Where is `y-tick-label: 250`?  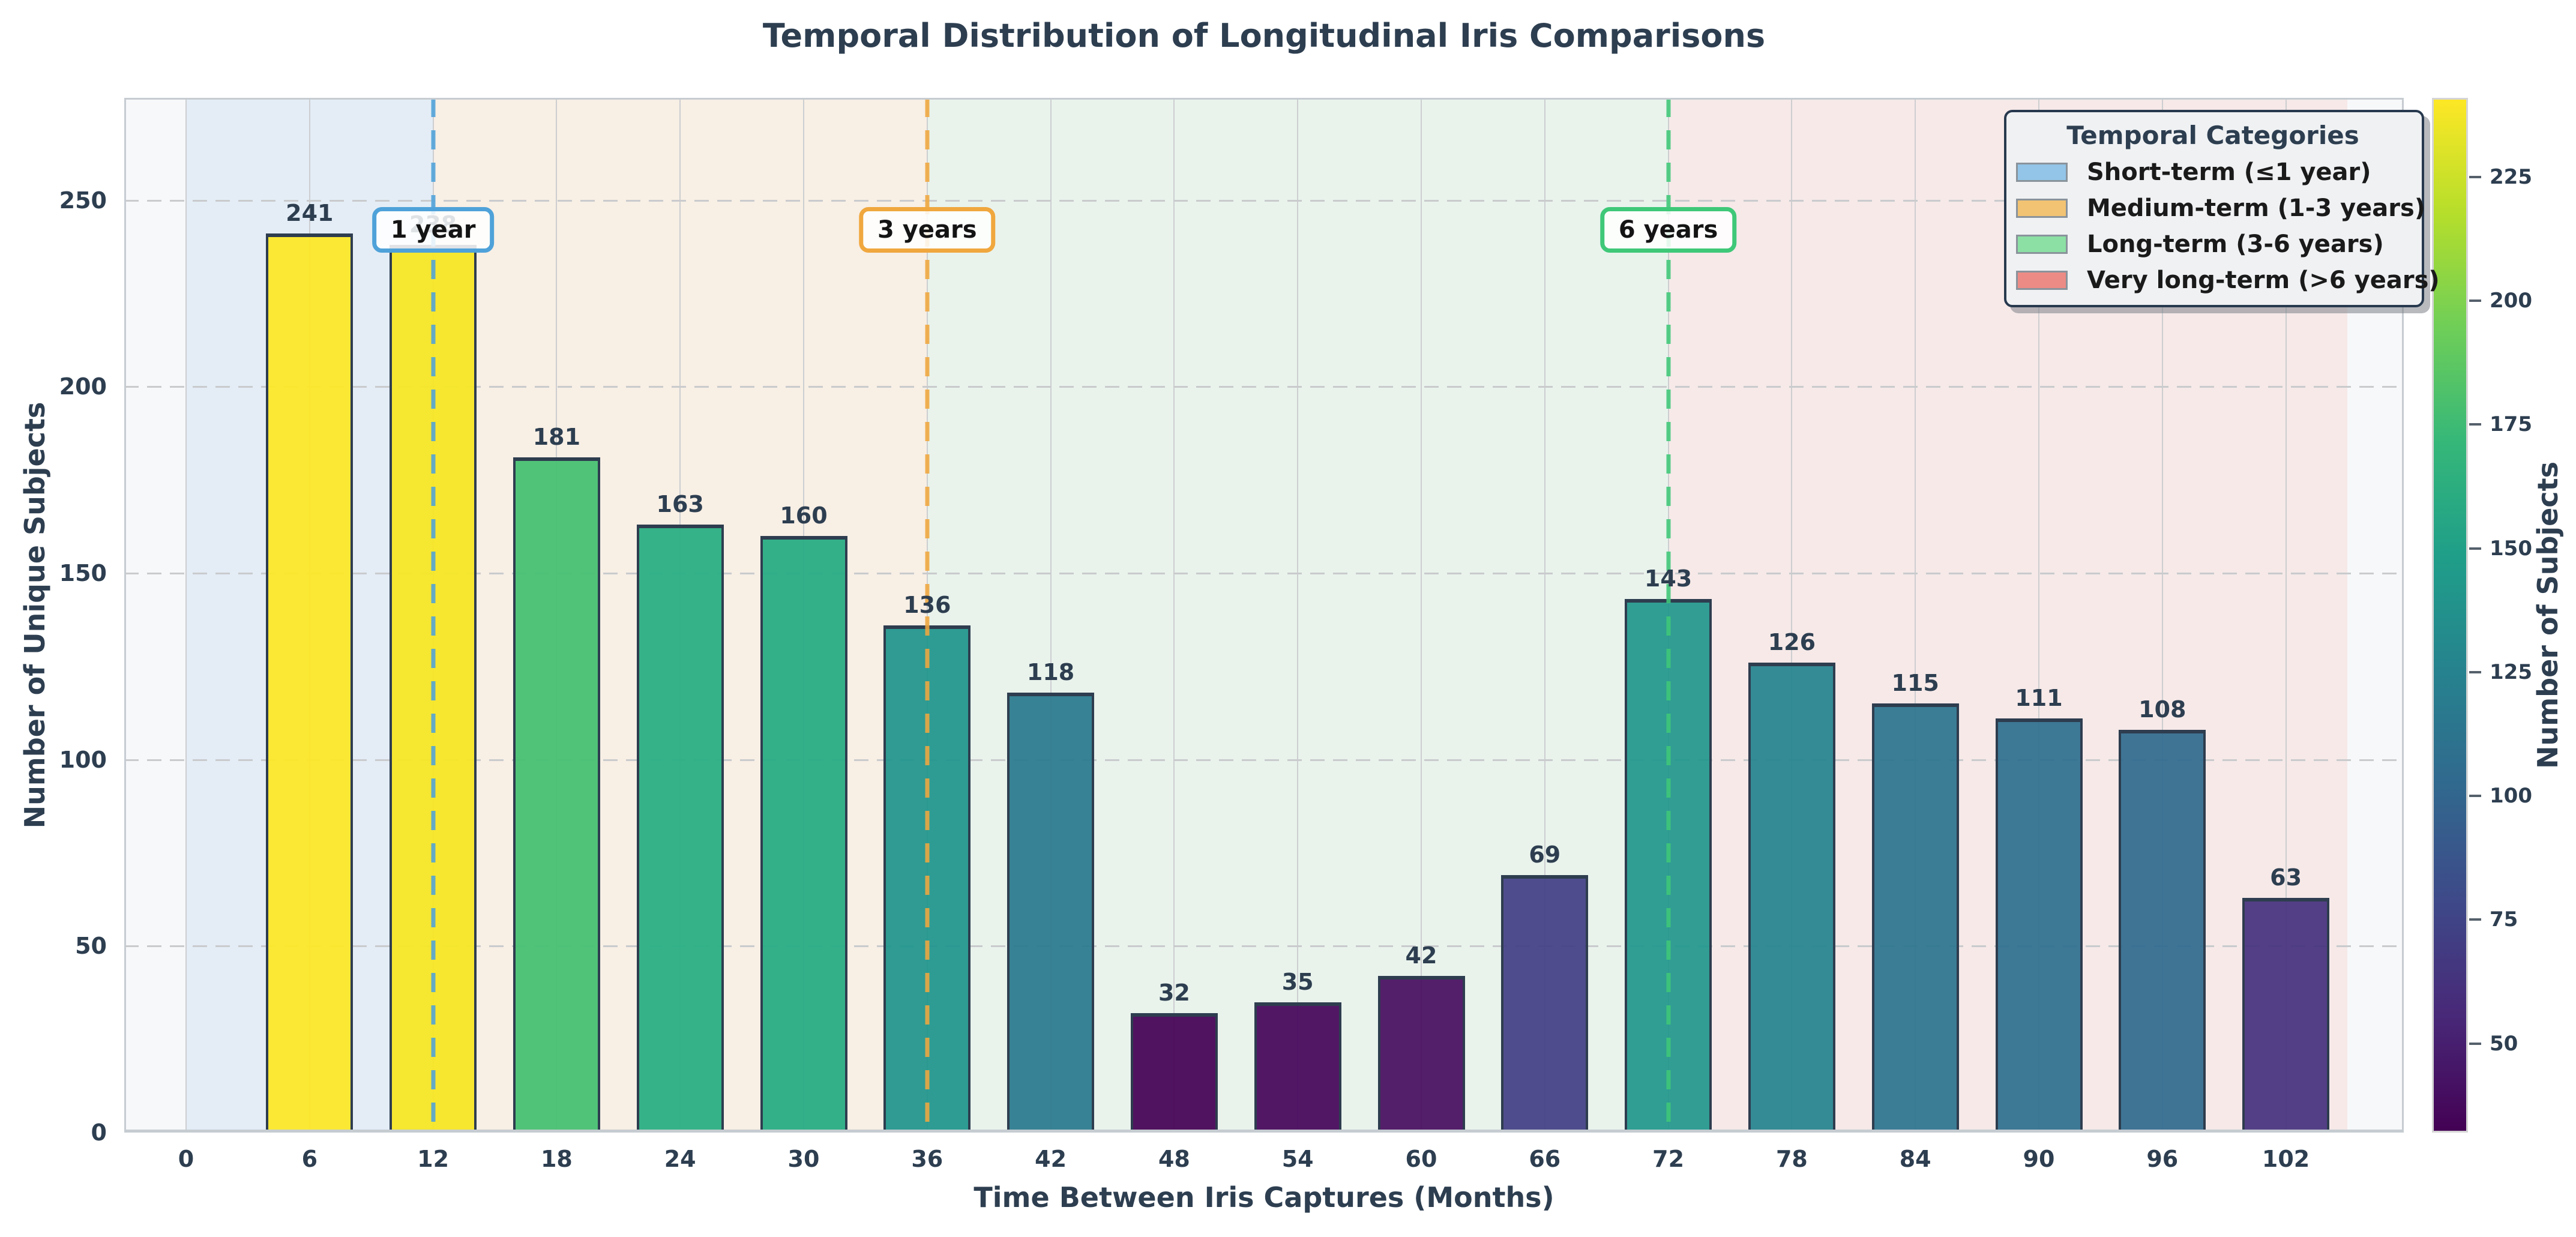
y-tick-label: 250 is located at coordinates (83, 200).